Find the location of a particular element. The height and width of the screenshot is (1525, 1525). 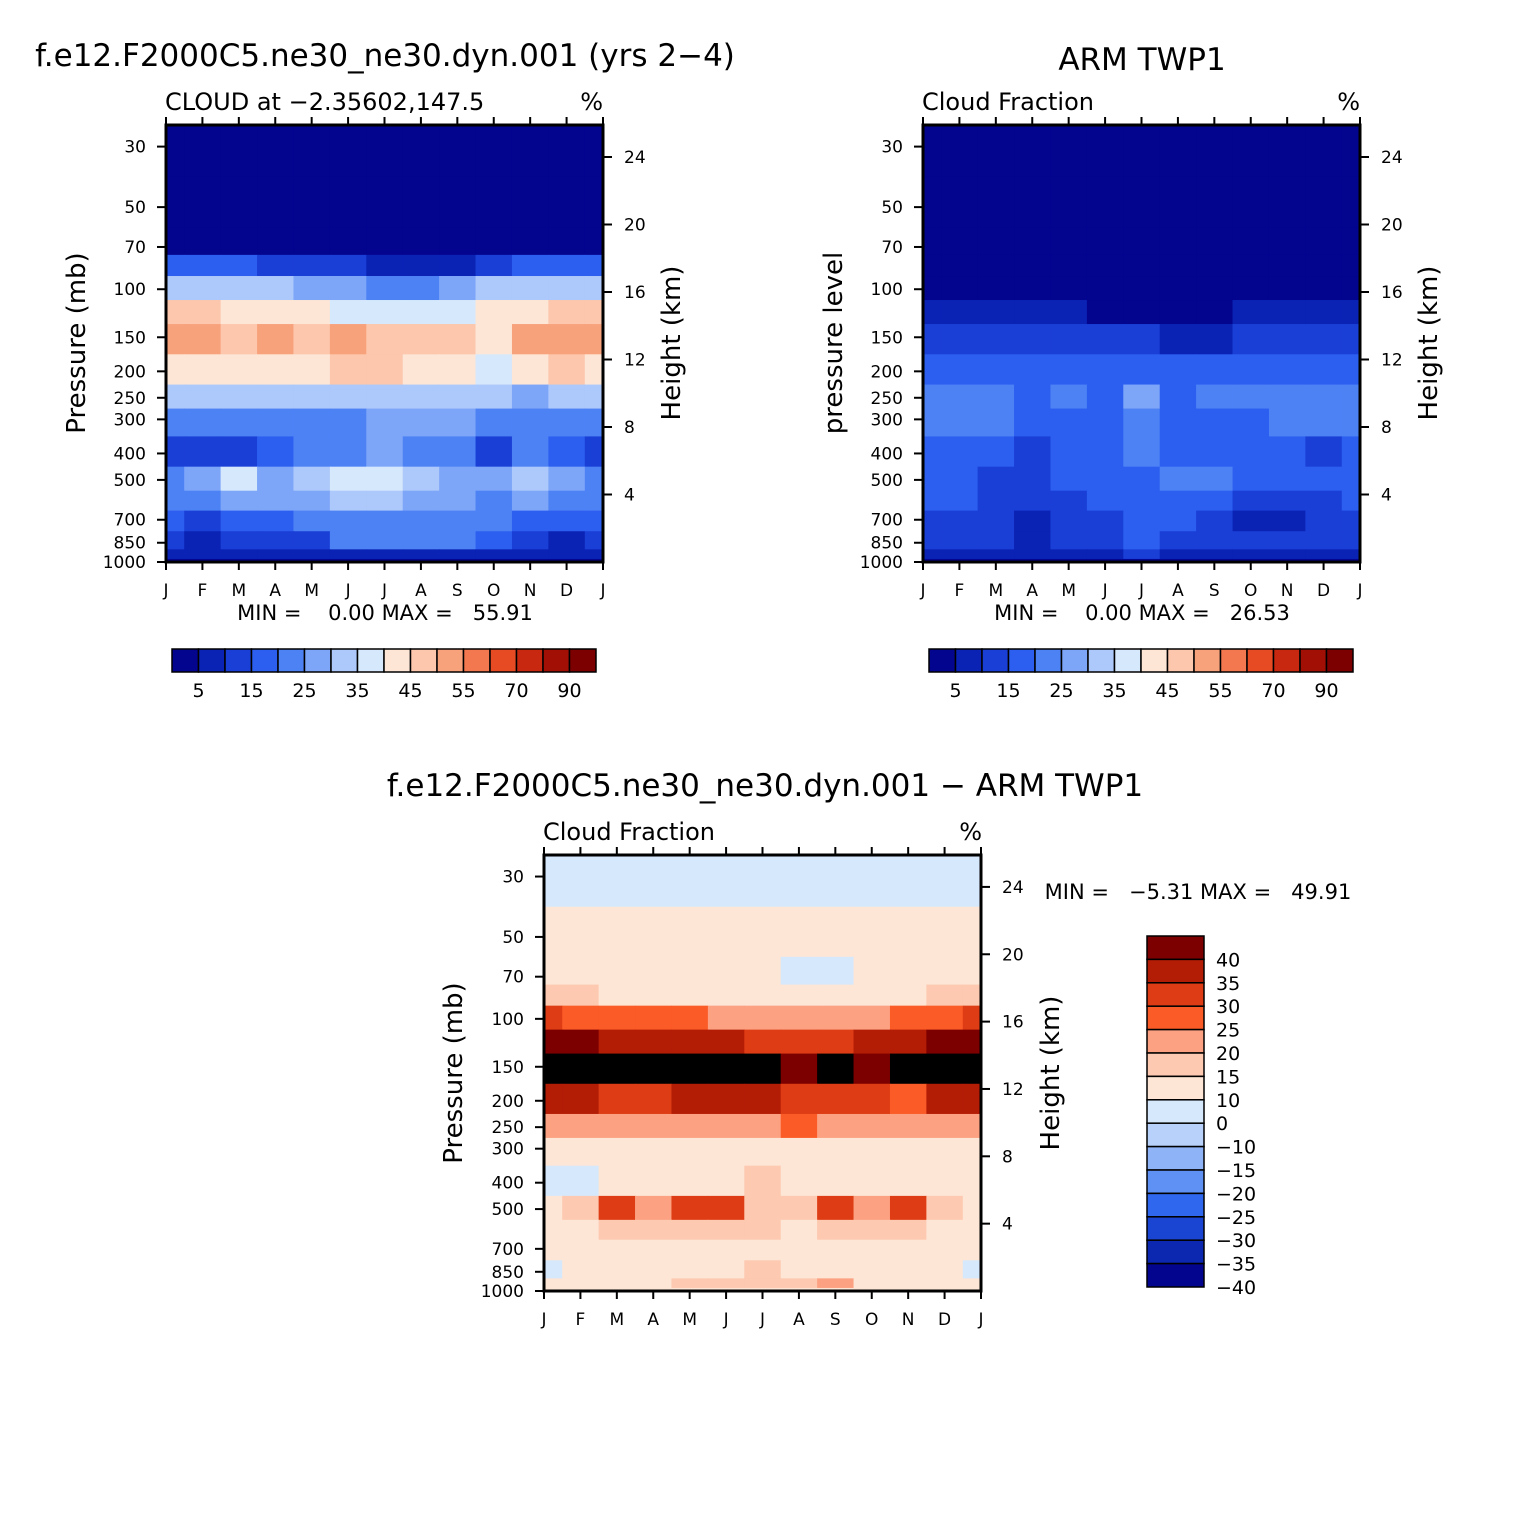

model-x-tick-label: J is located at coordinates (165, 591).